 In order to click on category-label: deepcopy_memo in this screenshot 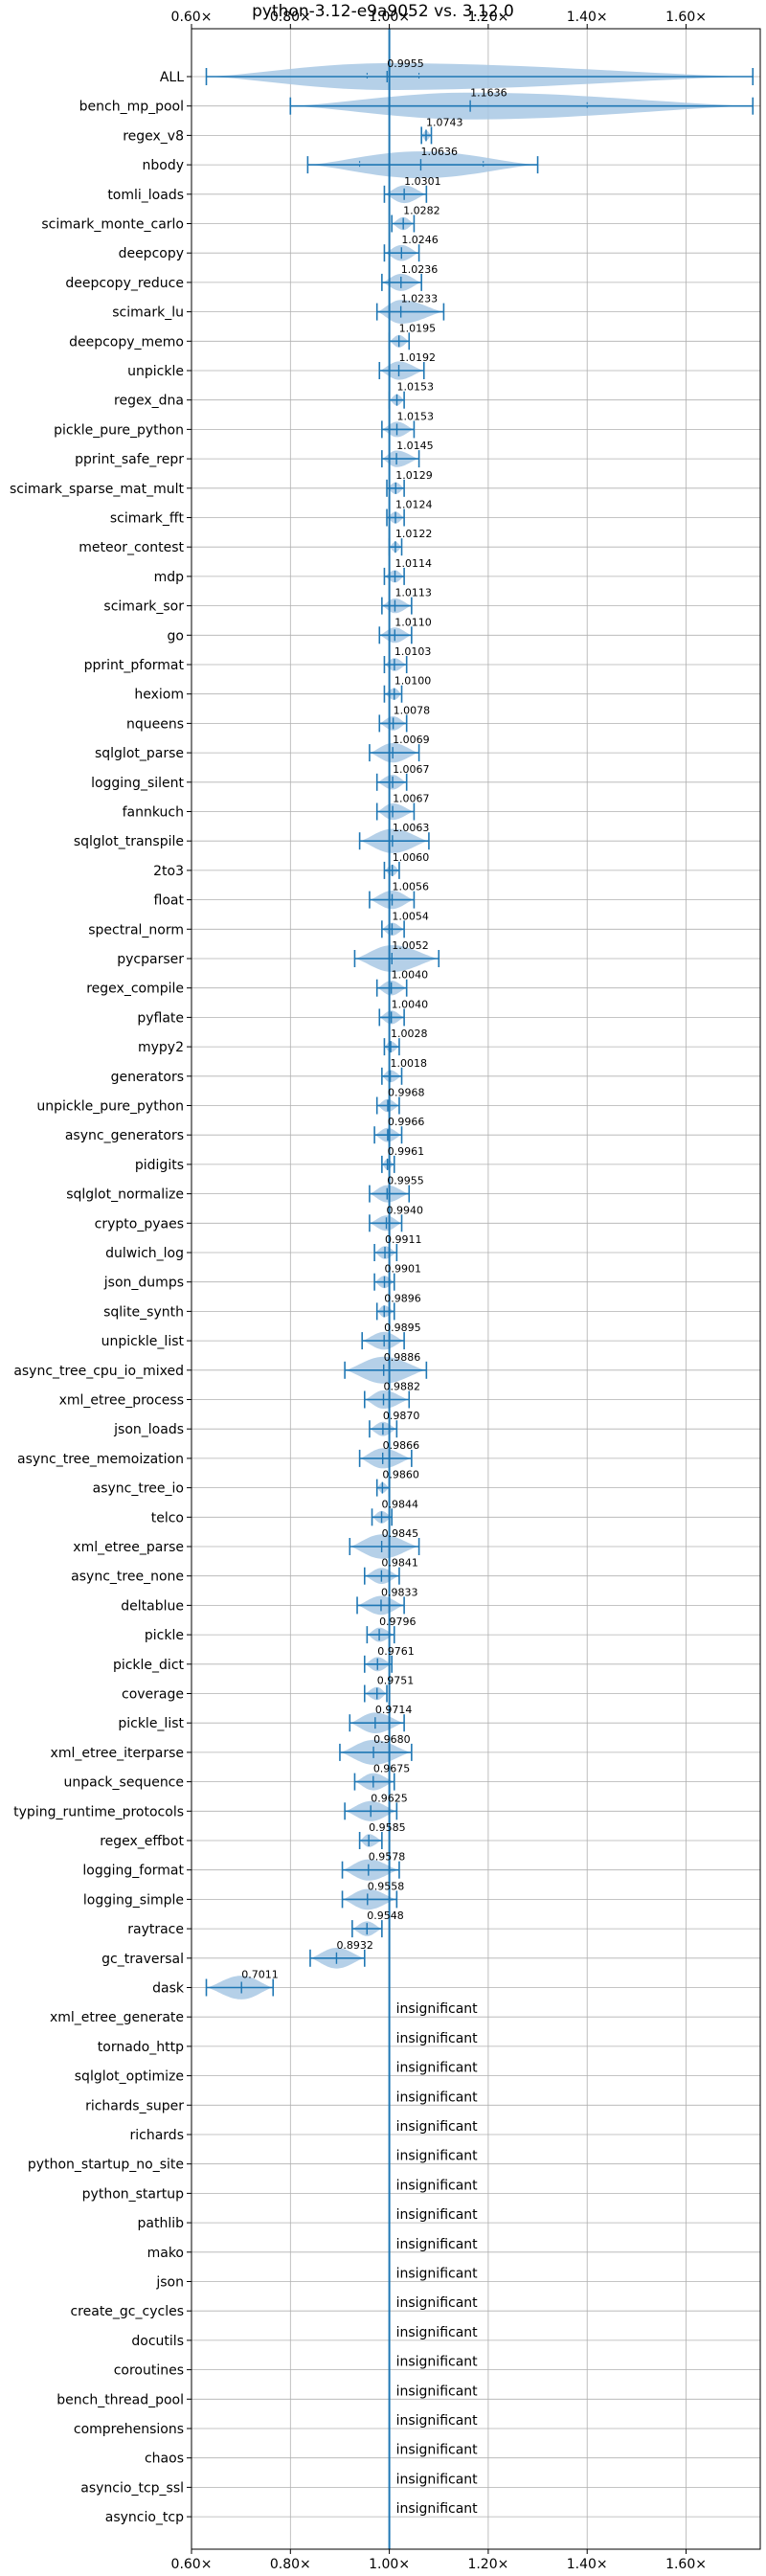, I will do `click(127, 342)`.